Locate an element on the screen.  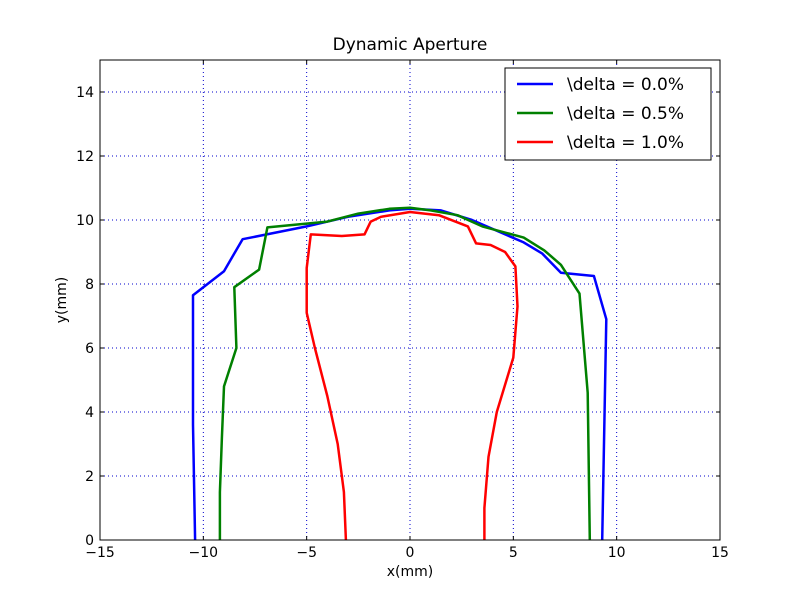
legend-label-2: \delta = 1.0% is located at coordinates (625, 143).